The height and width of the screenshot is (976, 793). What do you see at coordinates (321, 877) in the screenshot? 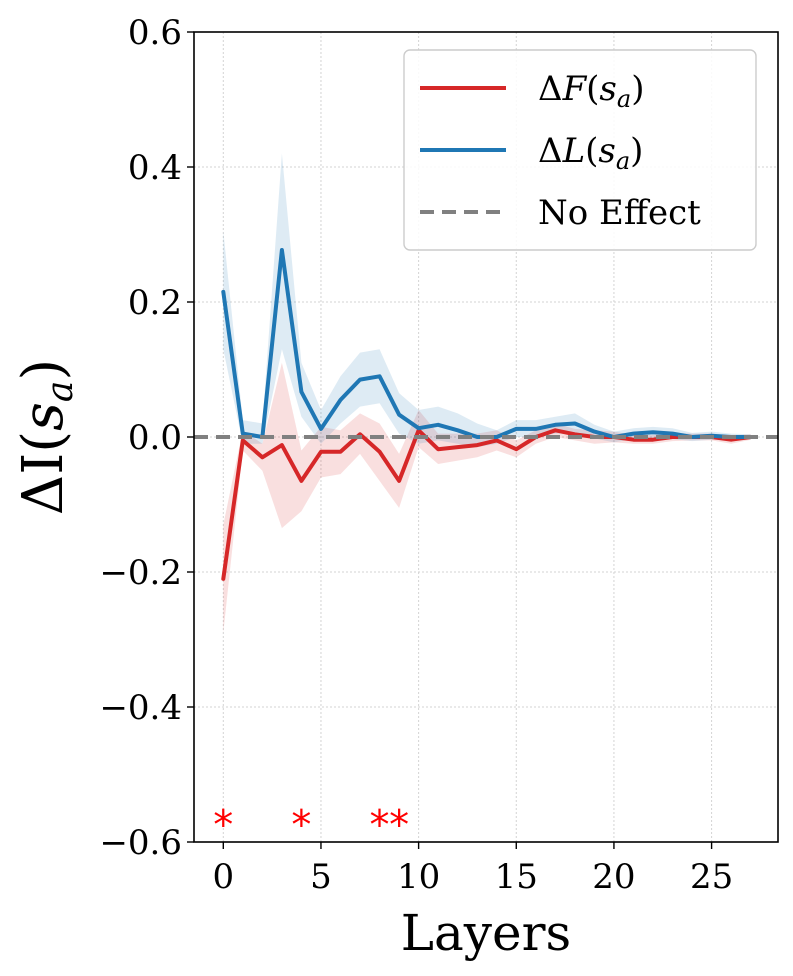
I see `x-tick-label: 5` at bounding box center [321, 877].